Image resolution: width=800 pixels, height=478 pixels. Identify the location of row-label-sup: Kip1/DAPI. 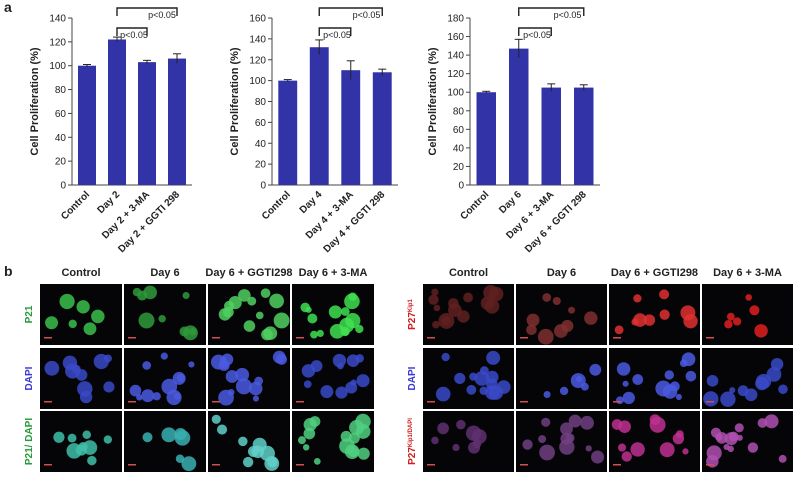
(411, 432).